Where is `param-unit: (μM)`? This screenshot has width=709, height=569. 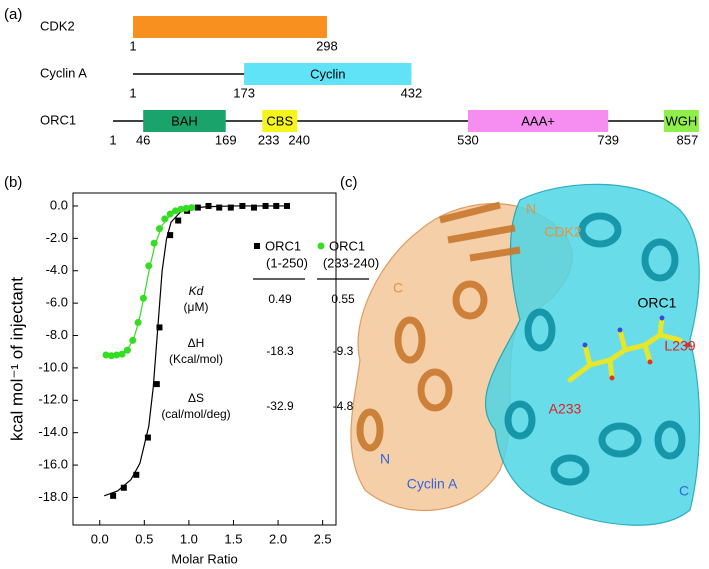
param-unit: (μM) is located at coordinates (196, 307).